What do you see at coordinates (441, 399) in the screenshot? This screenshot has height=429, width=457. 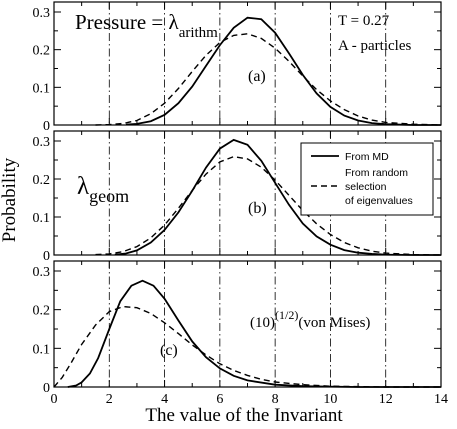 I see `x-tick-label: 14` at bounding box center [441, 399].